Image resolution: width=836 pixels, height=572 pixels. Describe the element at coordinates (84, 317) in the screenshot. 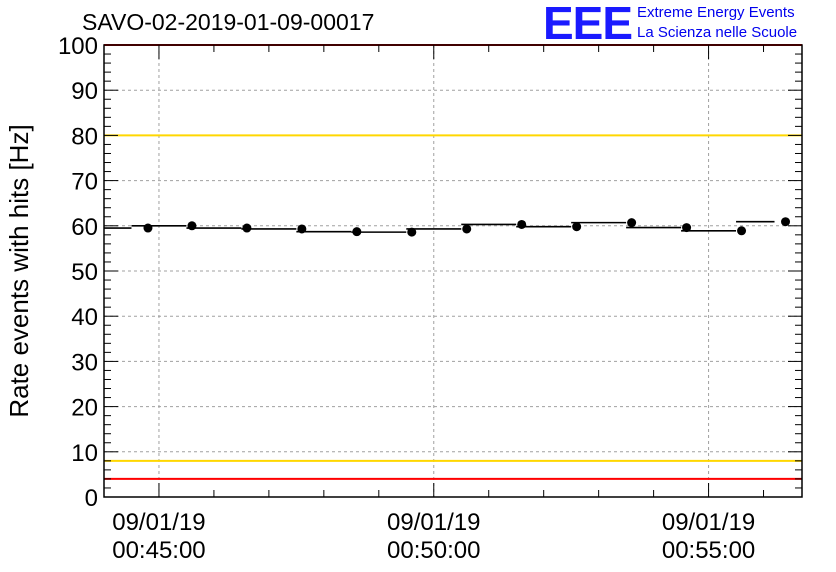

I see `y-tick-label: 40` at that location.